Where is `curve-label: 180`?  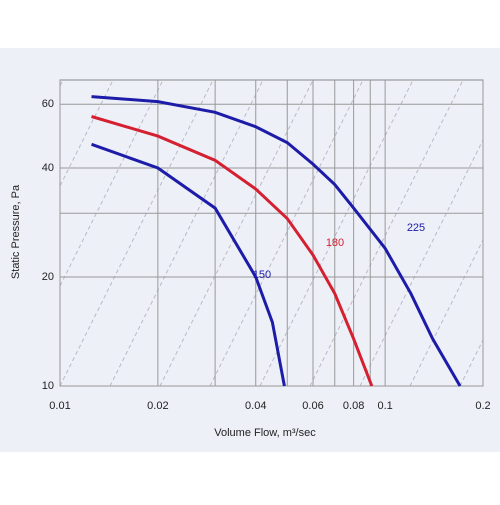 curve-label: 180 is located at coordinates (335, 243).